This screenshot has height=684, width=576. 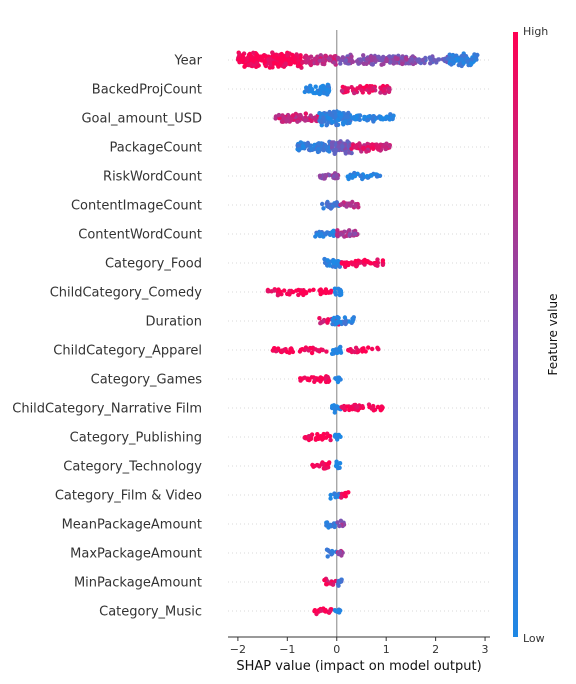 I want to click on feature-label: ChildCategory_Narrative Film, so click(x=107, y=409).